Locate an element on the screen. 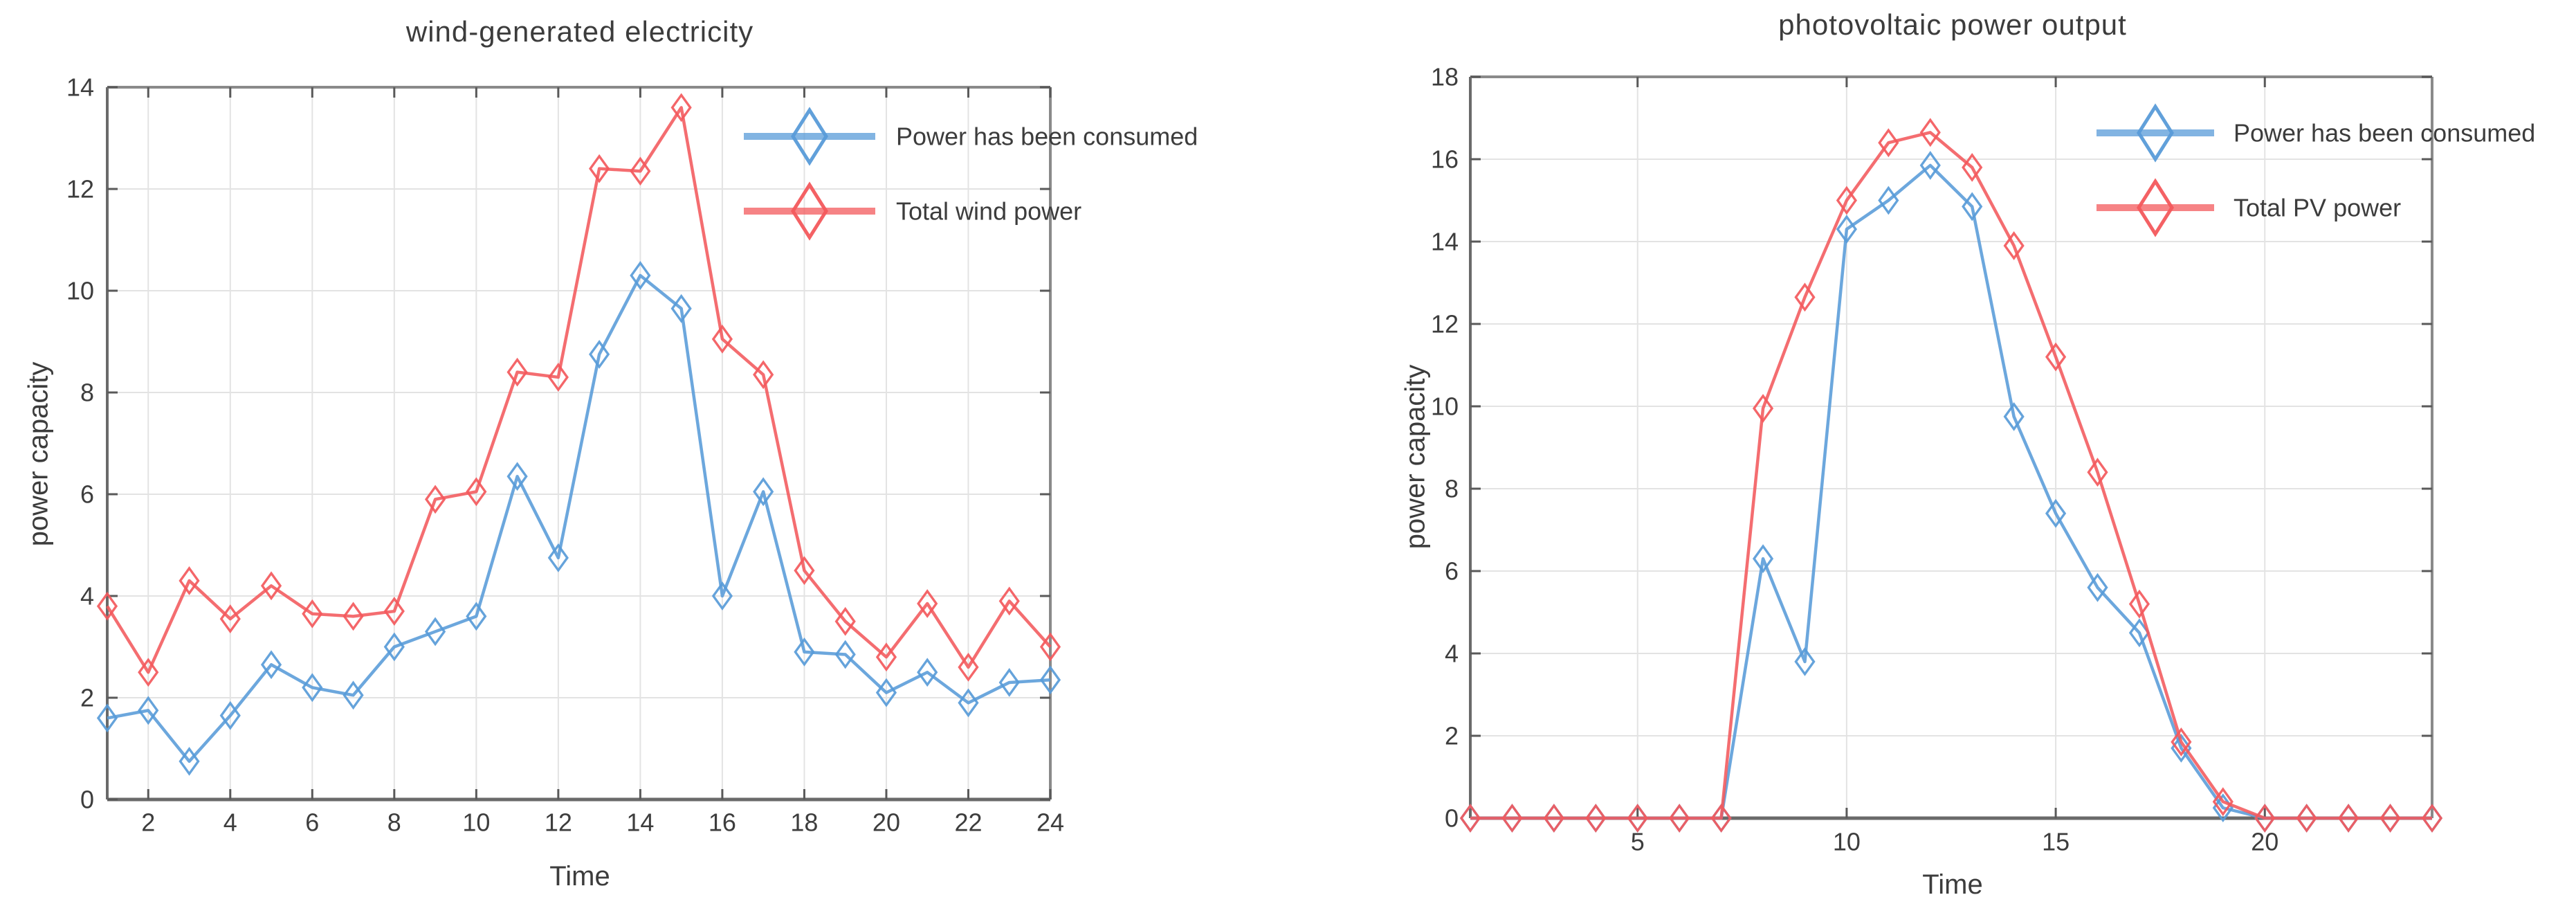  x-tick-label: 24 is located at coordinates (1050, 822).